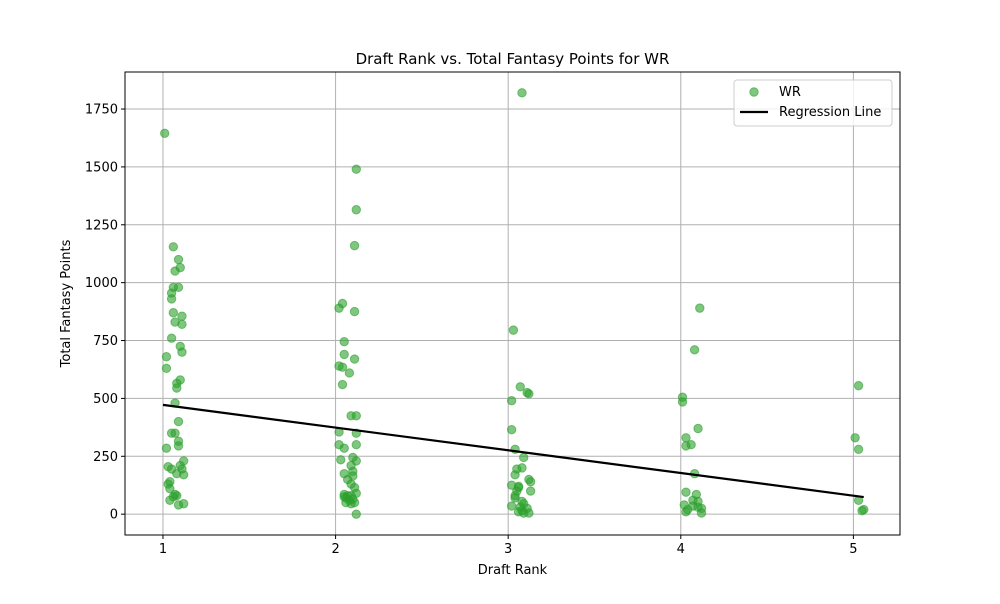 Image resolution: width=1000 pixels, height=604 pixels. What do you see at coordinates (101, 225) in the screenshot?
I see `y-tick-label: 1250` at bounding box center [101, 225].